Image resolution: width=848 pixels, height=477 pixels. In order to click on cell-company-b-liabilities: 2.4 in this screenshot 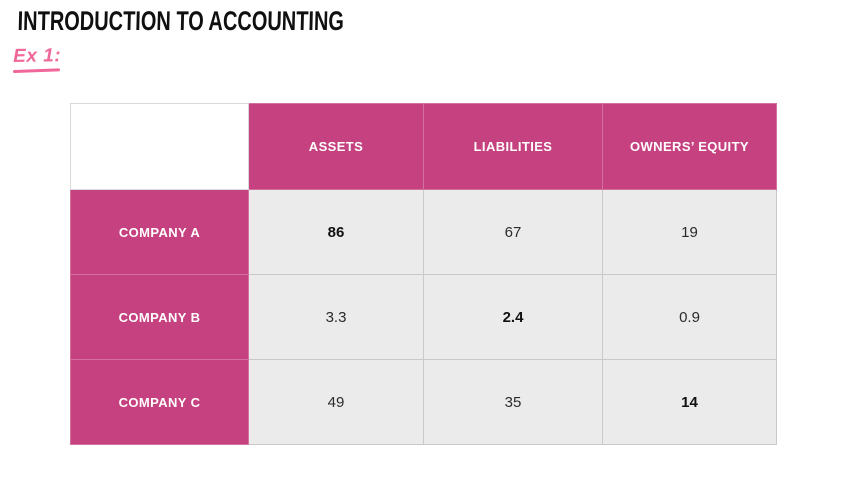, I will do `click(513, 317)`.